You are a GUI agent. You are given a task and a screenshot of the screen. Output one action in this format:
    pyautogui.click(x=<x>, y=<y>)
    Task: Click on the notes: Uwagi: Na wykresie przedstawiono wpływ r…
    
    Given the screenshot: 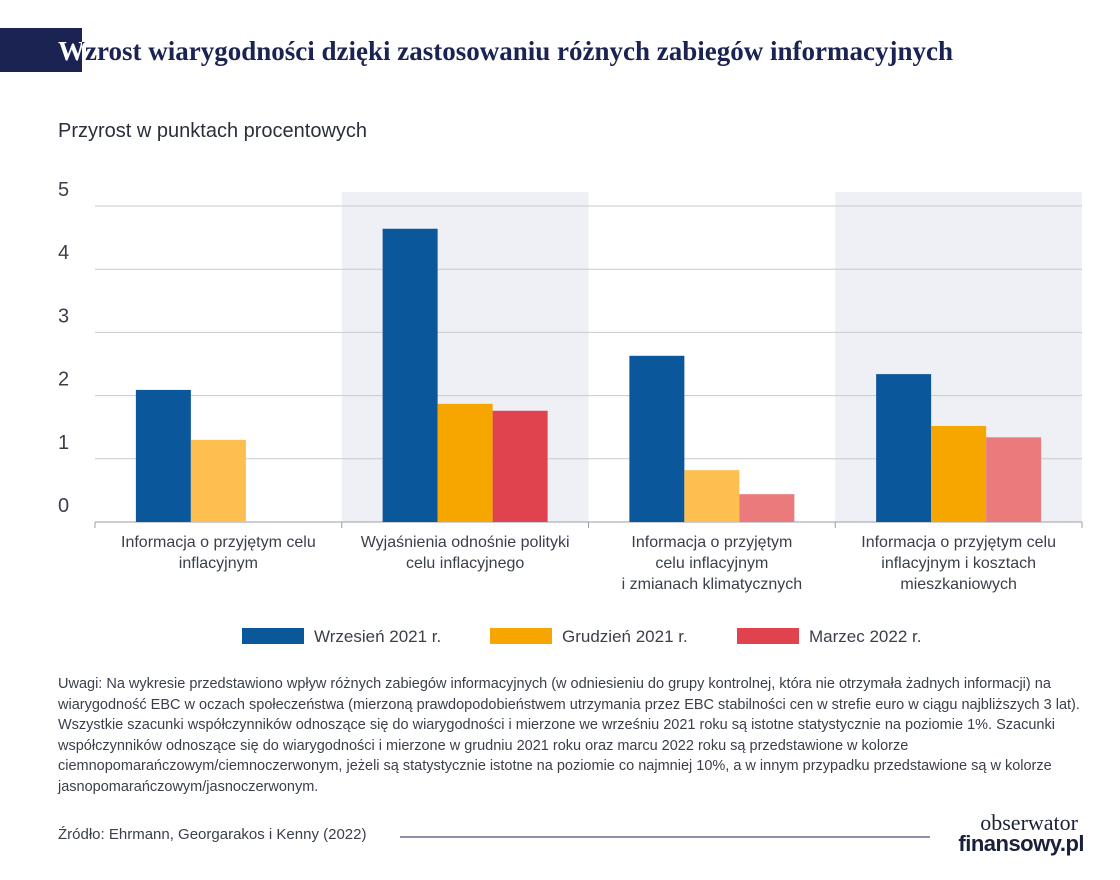 What is the action you would take?
    pyautogui.click(x=569, y=735)
    